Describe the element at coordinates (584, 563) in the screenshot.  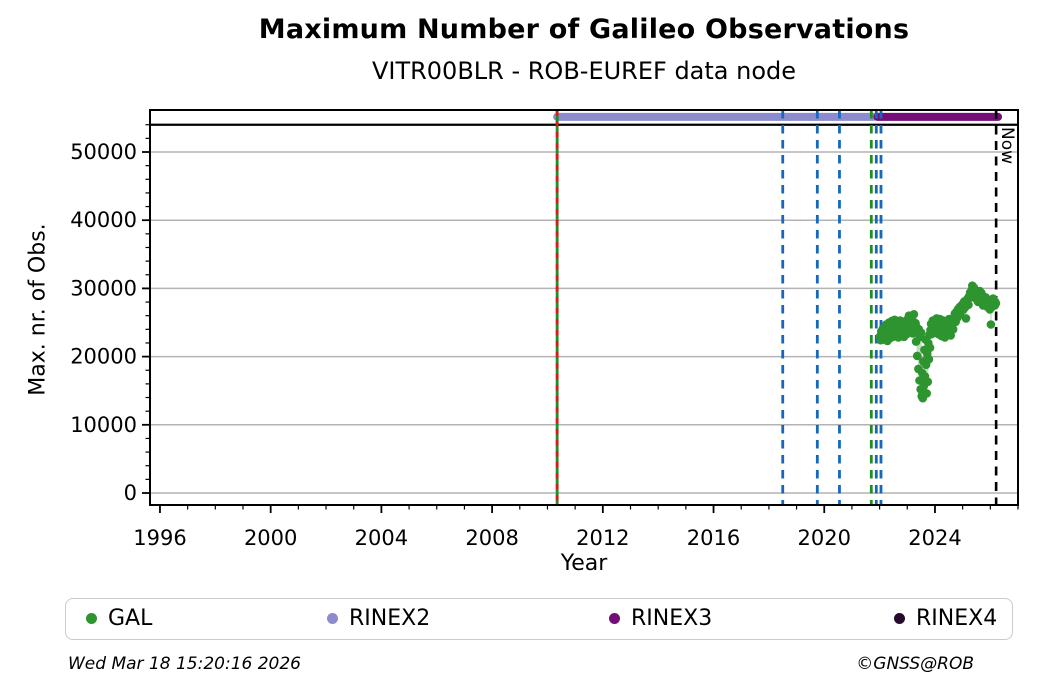
I see `x-axis-label: Year` at that location.